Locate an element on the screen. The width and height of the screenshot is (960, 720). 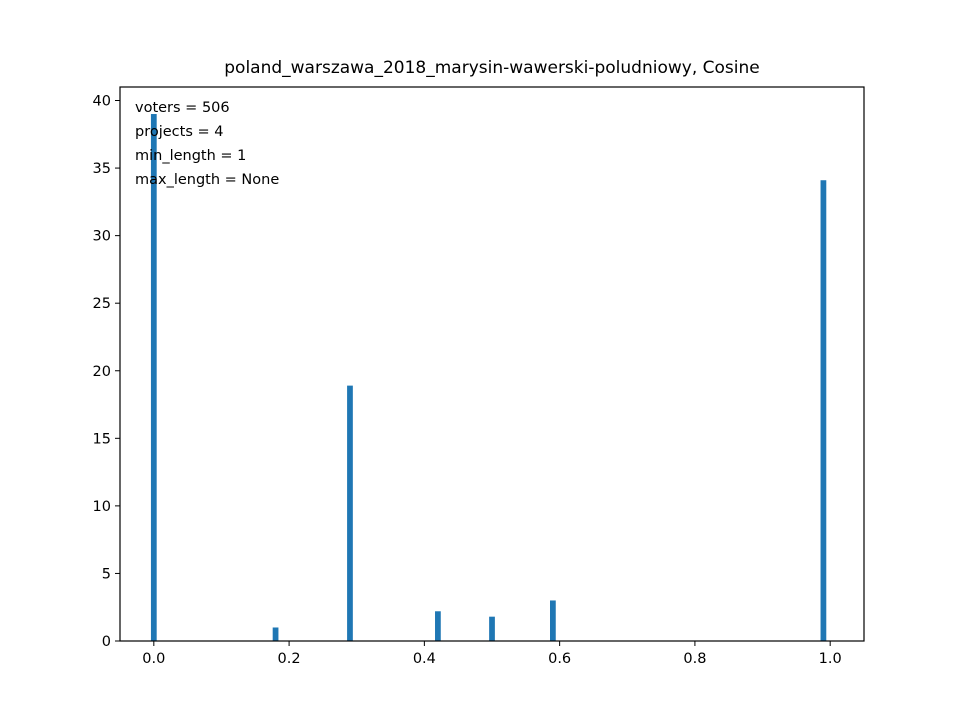
x-tick-label: 1.0 is located at coordinates (830, 659).